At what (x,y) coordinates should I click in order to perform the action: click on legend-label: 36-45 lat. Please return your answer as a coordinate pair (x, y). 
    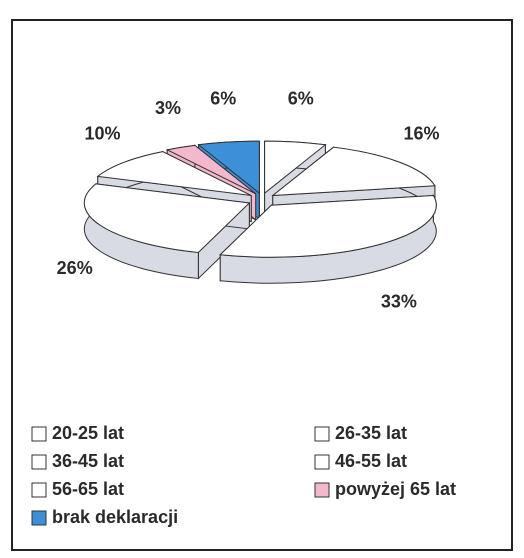
    Looking at the image, I should click on (88, 461).